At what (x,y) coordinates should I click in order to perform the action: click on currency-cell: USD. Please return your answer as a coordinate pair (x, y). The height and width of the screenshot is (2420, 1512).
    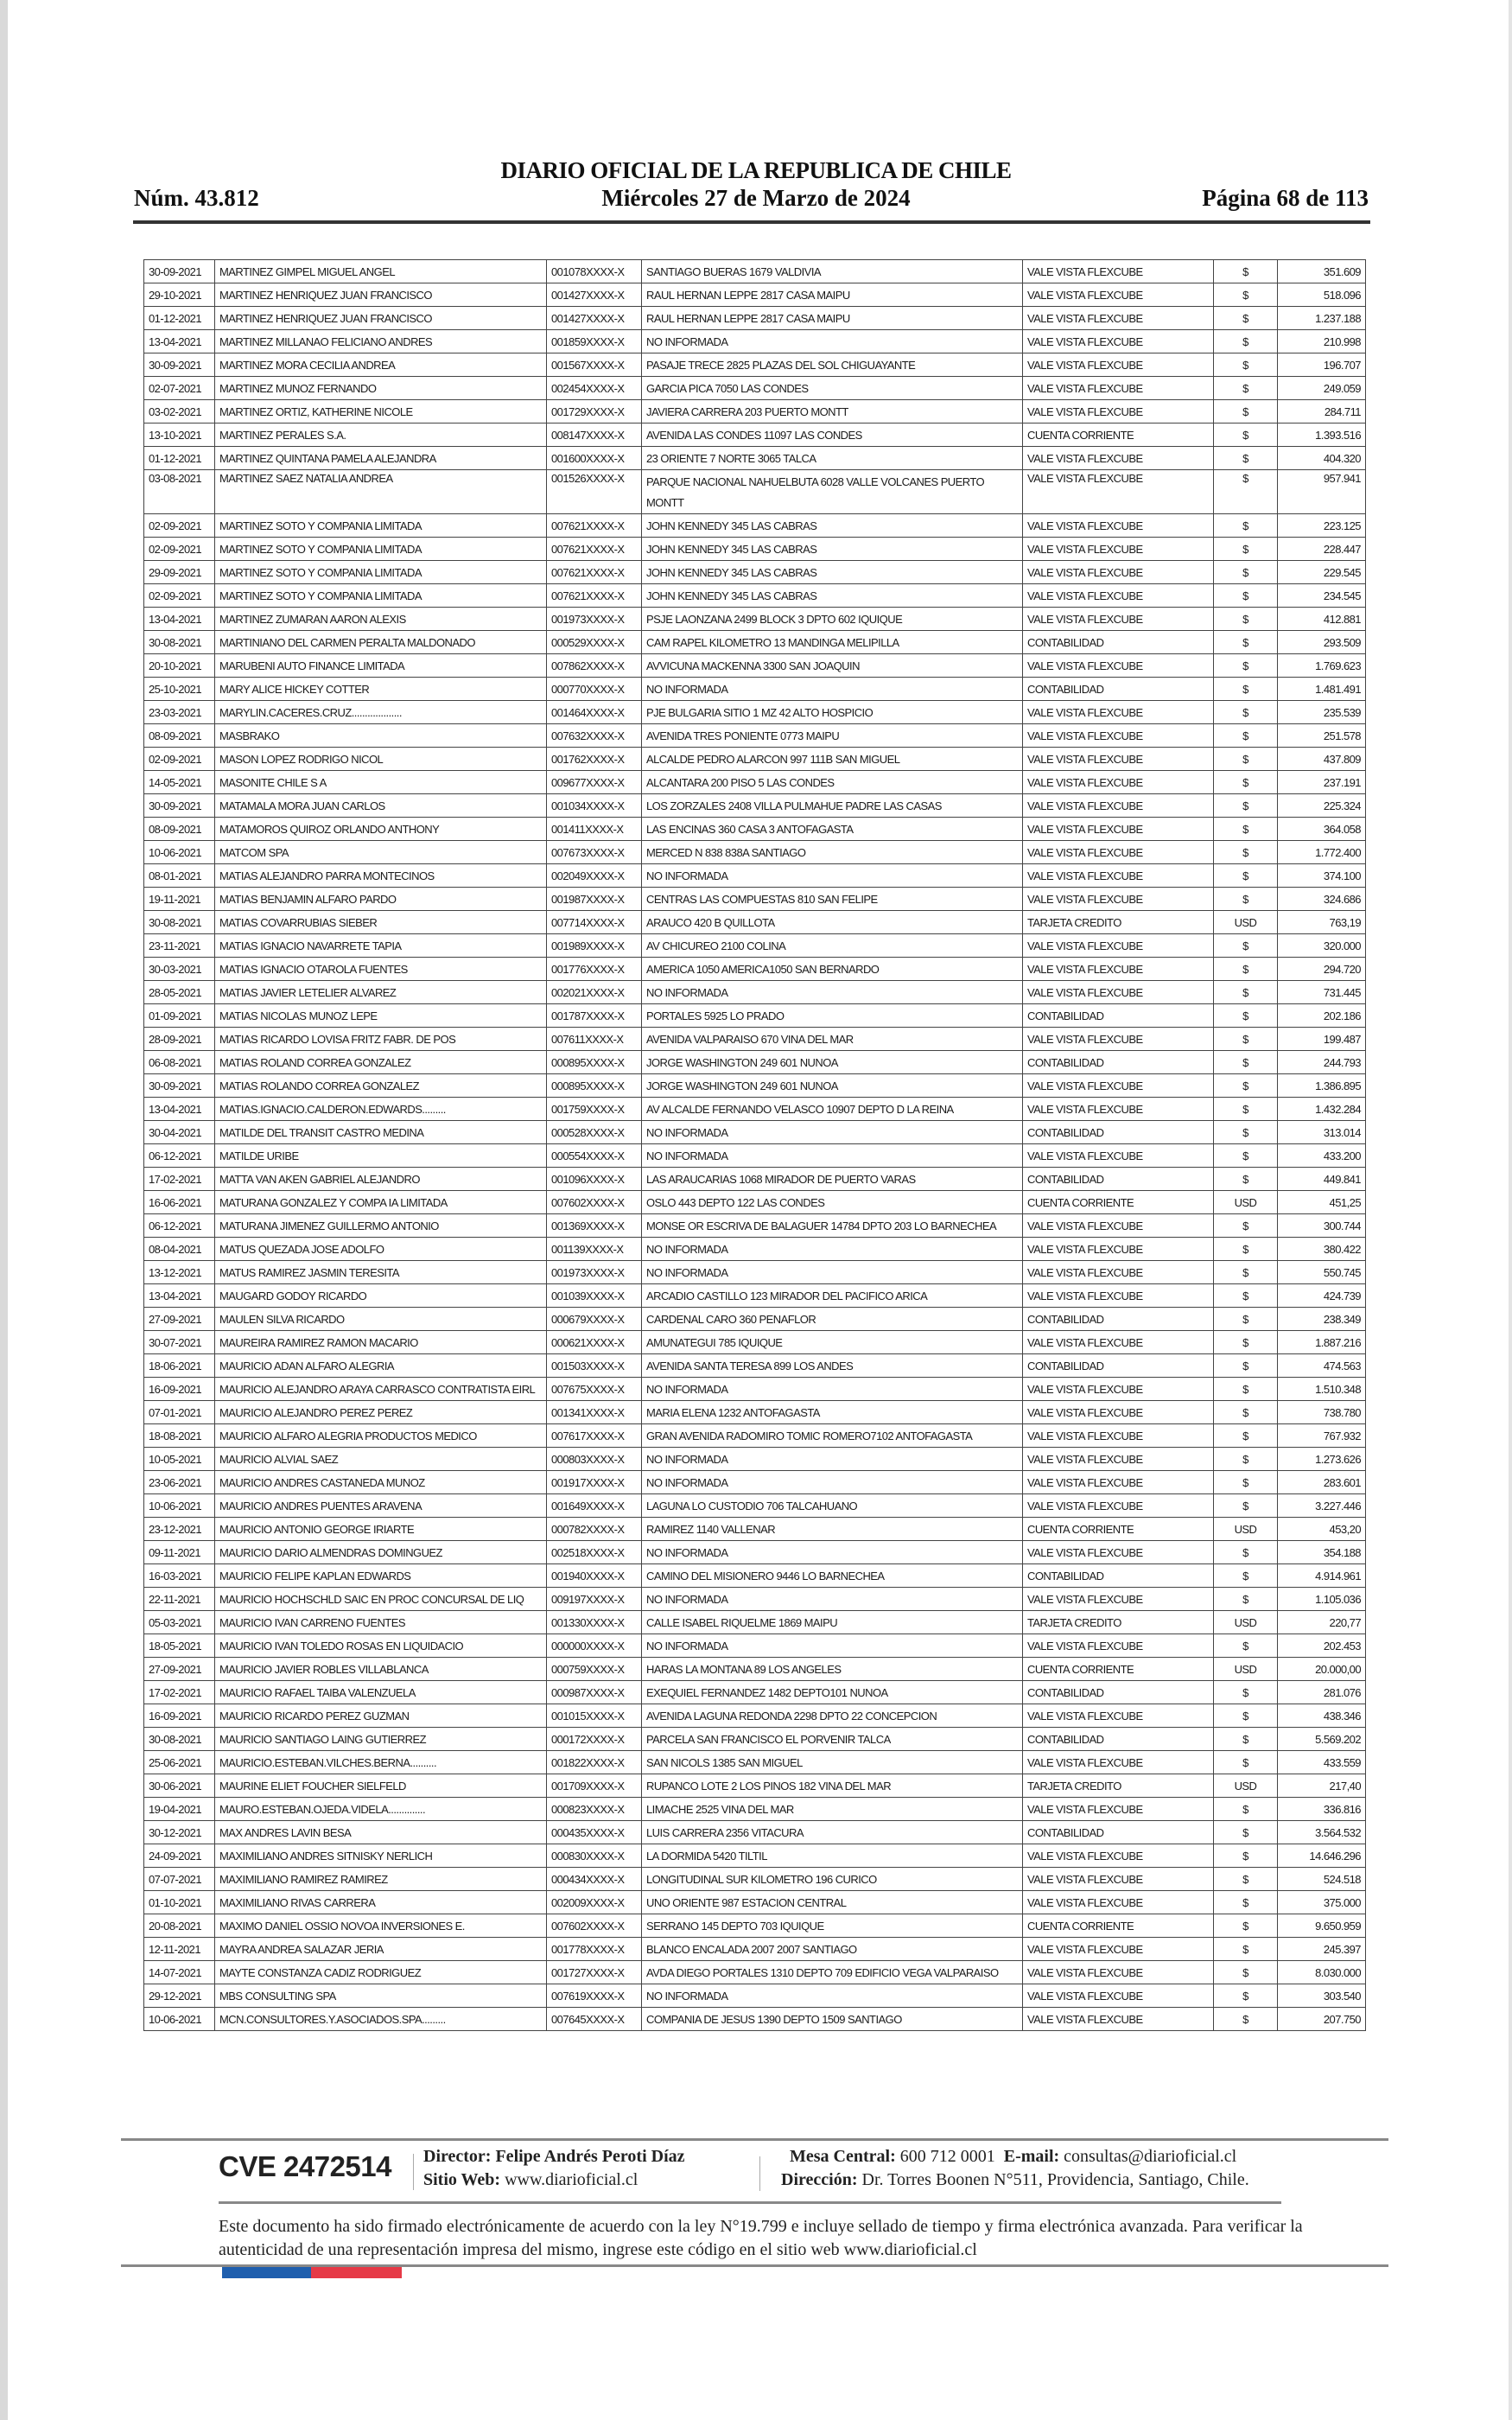
    Looking at the image, I should click on (1245, 1202).